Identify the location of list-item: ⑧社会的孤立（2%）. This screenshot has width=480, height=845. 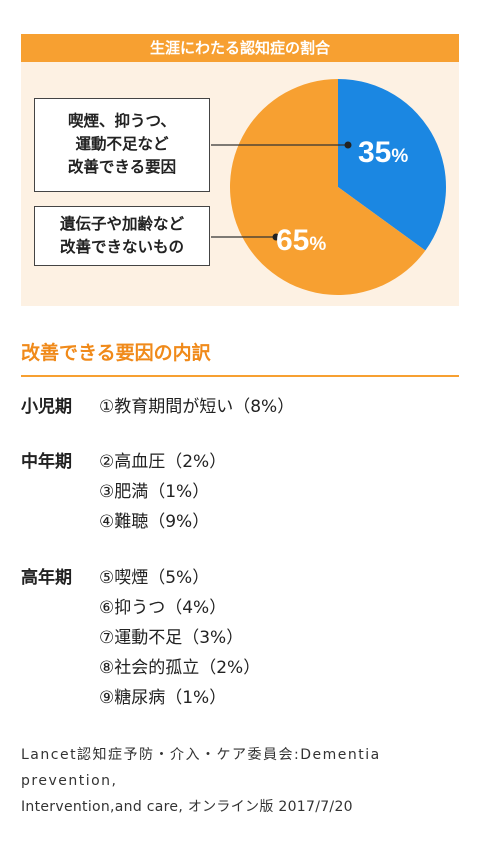
(140, 668).